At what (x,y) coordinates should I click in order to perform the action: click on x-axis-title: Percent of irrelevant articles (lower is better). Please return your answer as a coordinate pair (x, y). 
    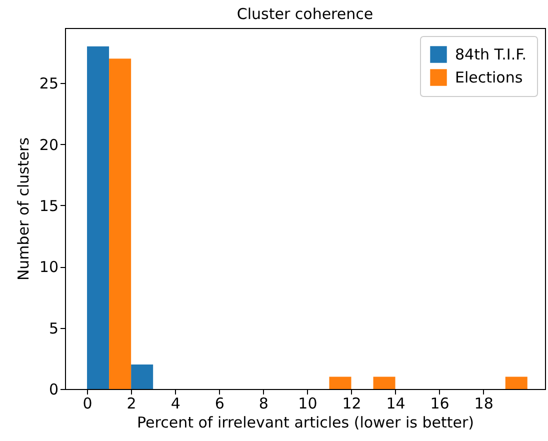
    Looking at the image, I should click on (305, 423).